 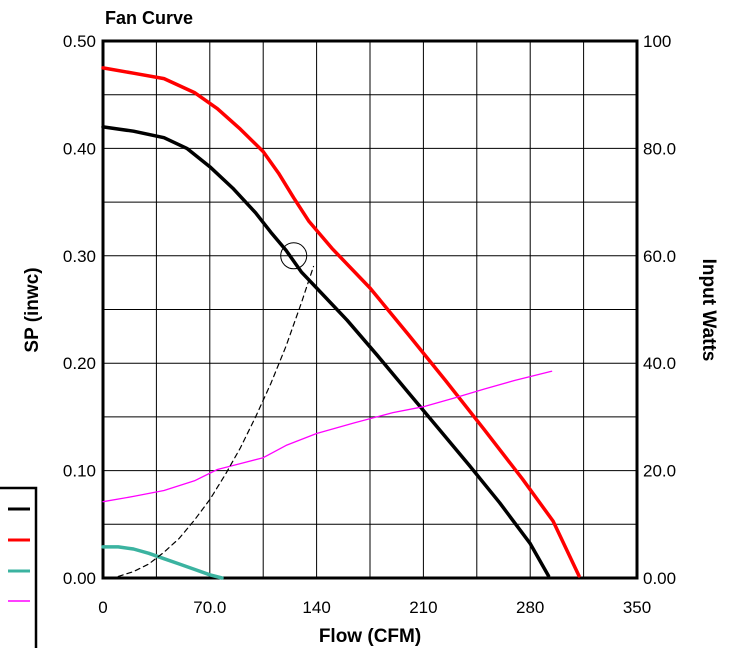 What do you see at coordinates (659, 578) in the screenshot?
I see `y2-tick-label: 0.00` at bounding box center [659, 578].